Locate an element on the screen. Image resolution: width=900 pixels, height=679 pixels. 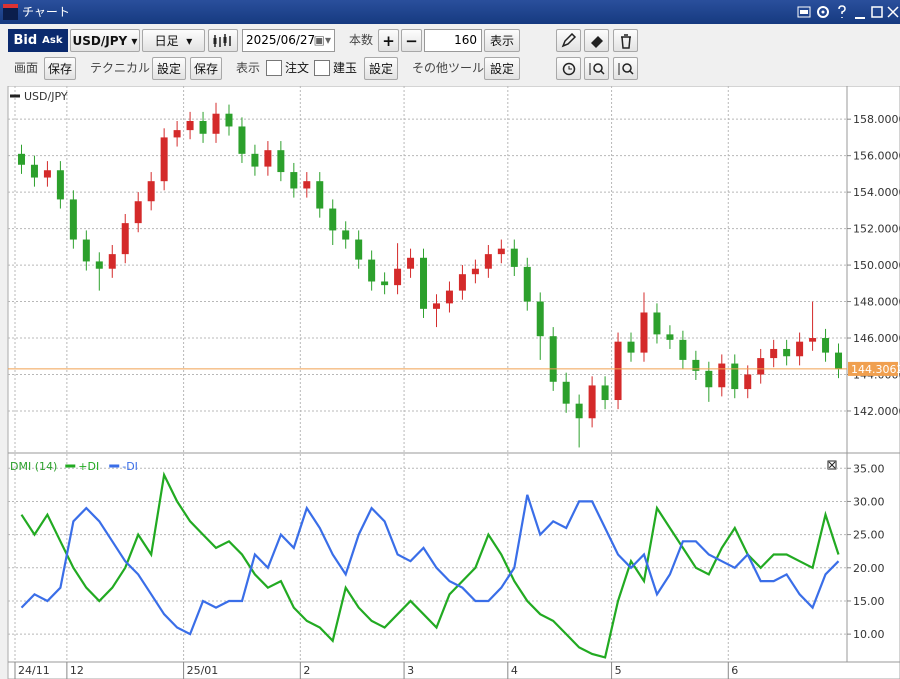
pair-select: USD/JPY ▾ is located at coordinates (105, 40).